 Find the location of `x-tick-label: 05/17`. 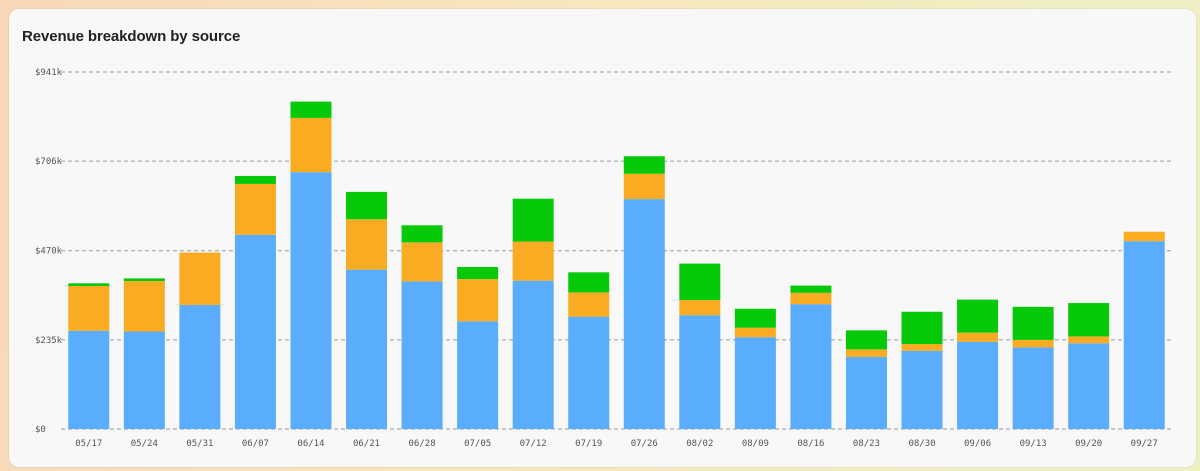

x-tick-label: 05/17 is located at coordinates (88, 444).